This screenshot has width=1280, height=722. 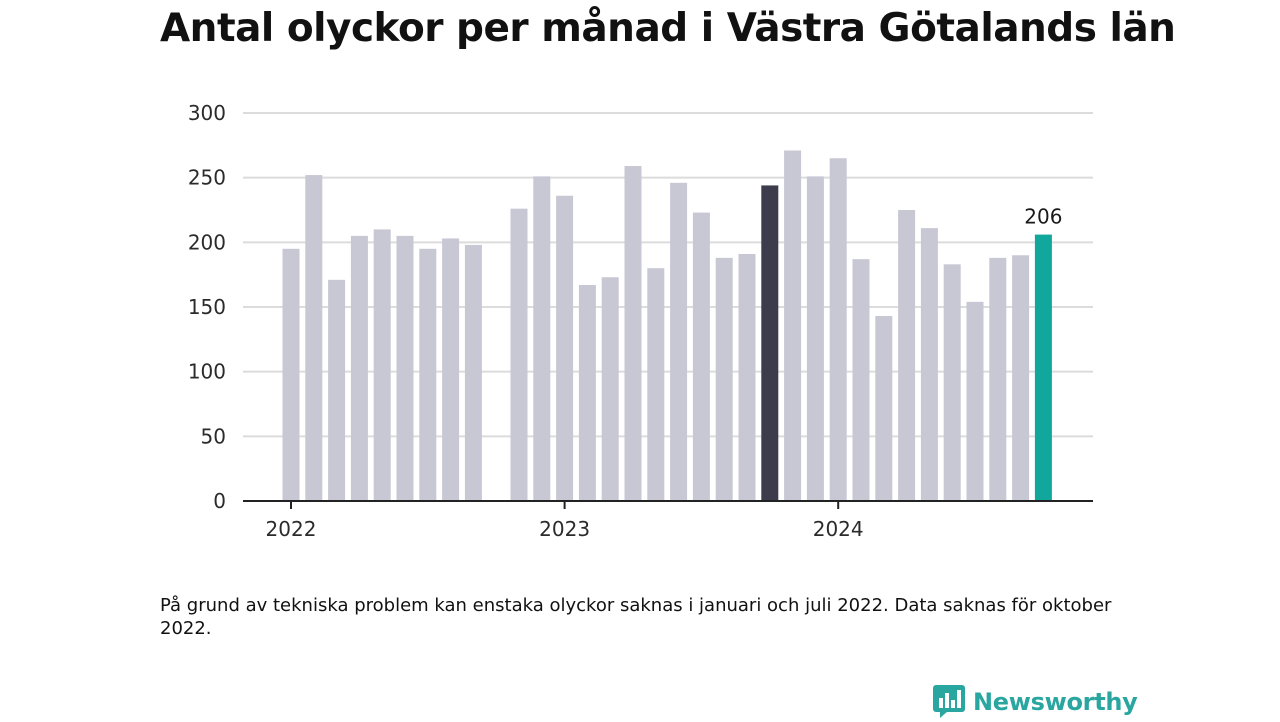 I want to click on brand-name: Newsworthy, so click(x=1055, y=702).